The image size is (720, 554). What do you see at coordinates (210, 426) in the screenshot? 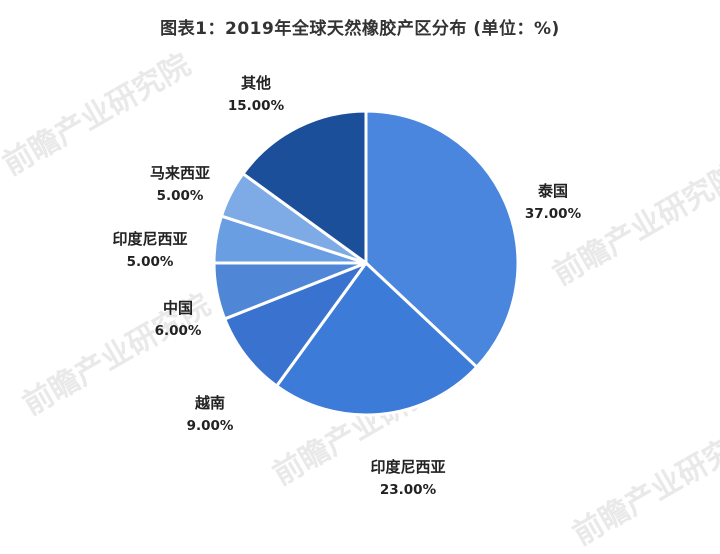
I see `slice-value-label: 9.00%` at bounding box center [210, 426].